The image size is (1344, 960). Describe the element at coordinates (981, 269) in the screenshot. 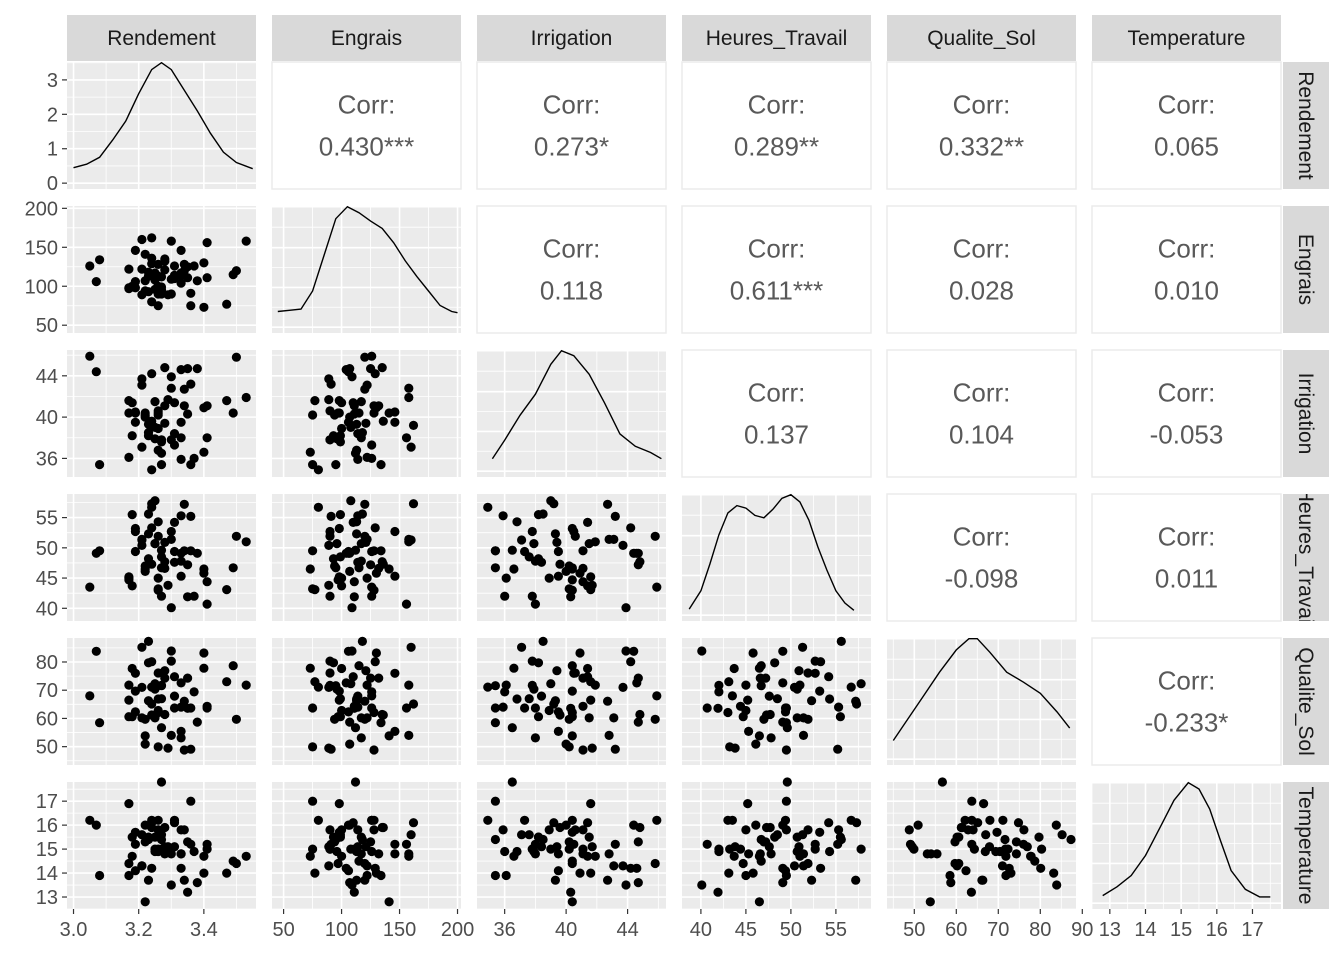

I see `panel-r2-c5: Corr: 0.028` at that location.